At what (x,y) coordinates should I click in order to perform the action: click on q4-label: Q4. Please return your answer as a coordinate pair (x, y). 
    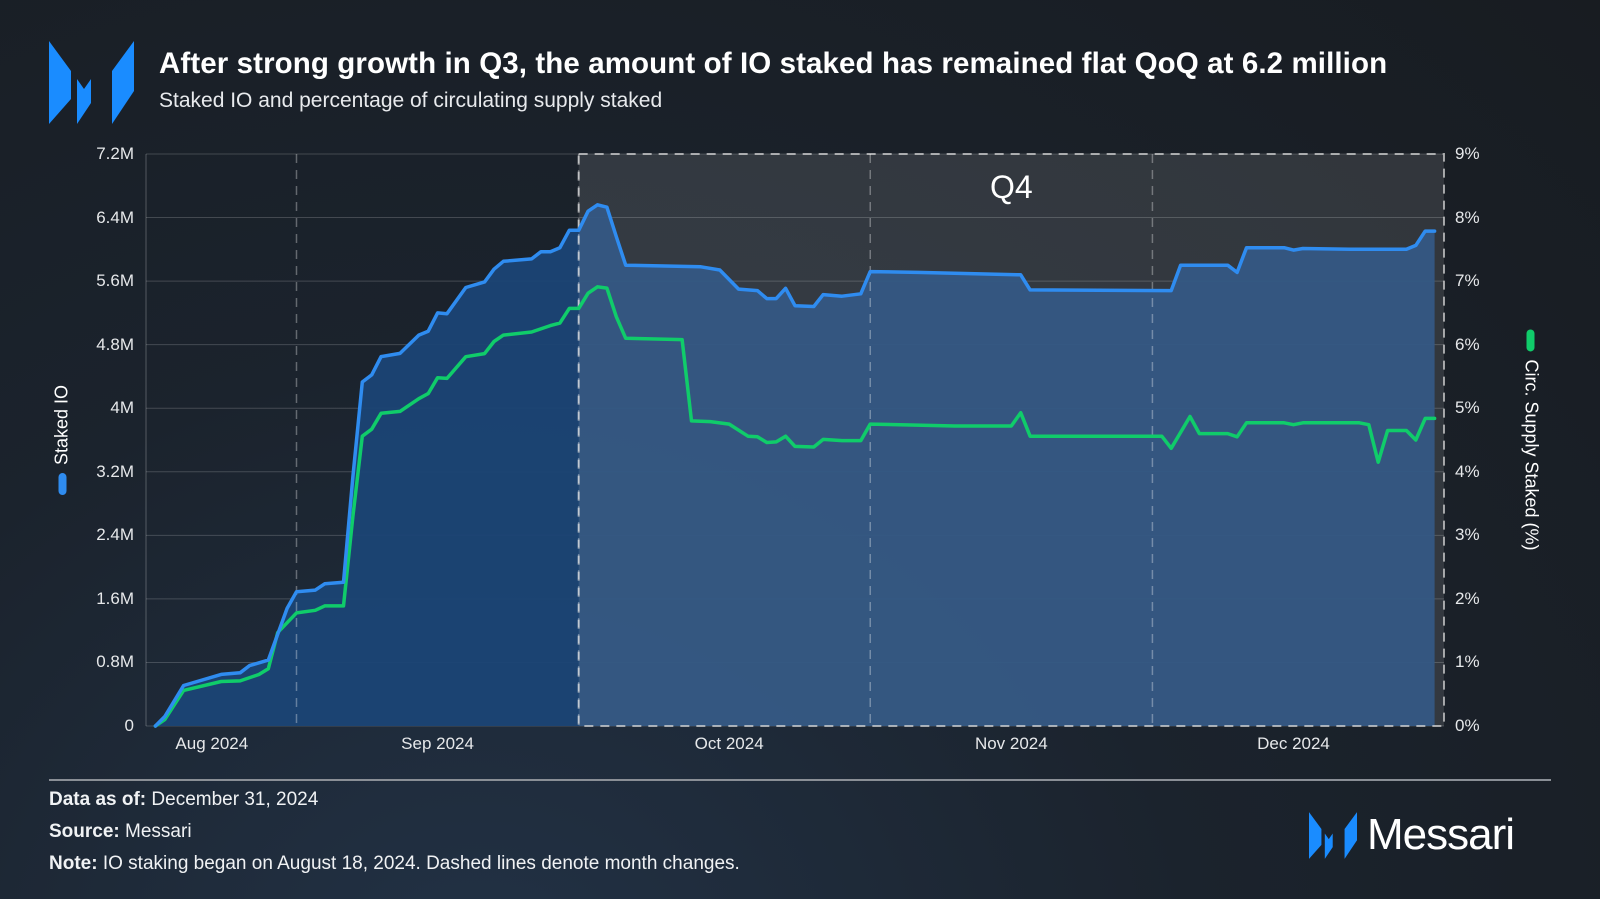
    Looking at the image, I should click on (1011, 187).